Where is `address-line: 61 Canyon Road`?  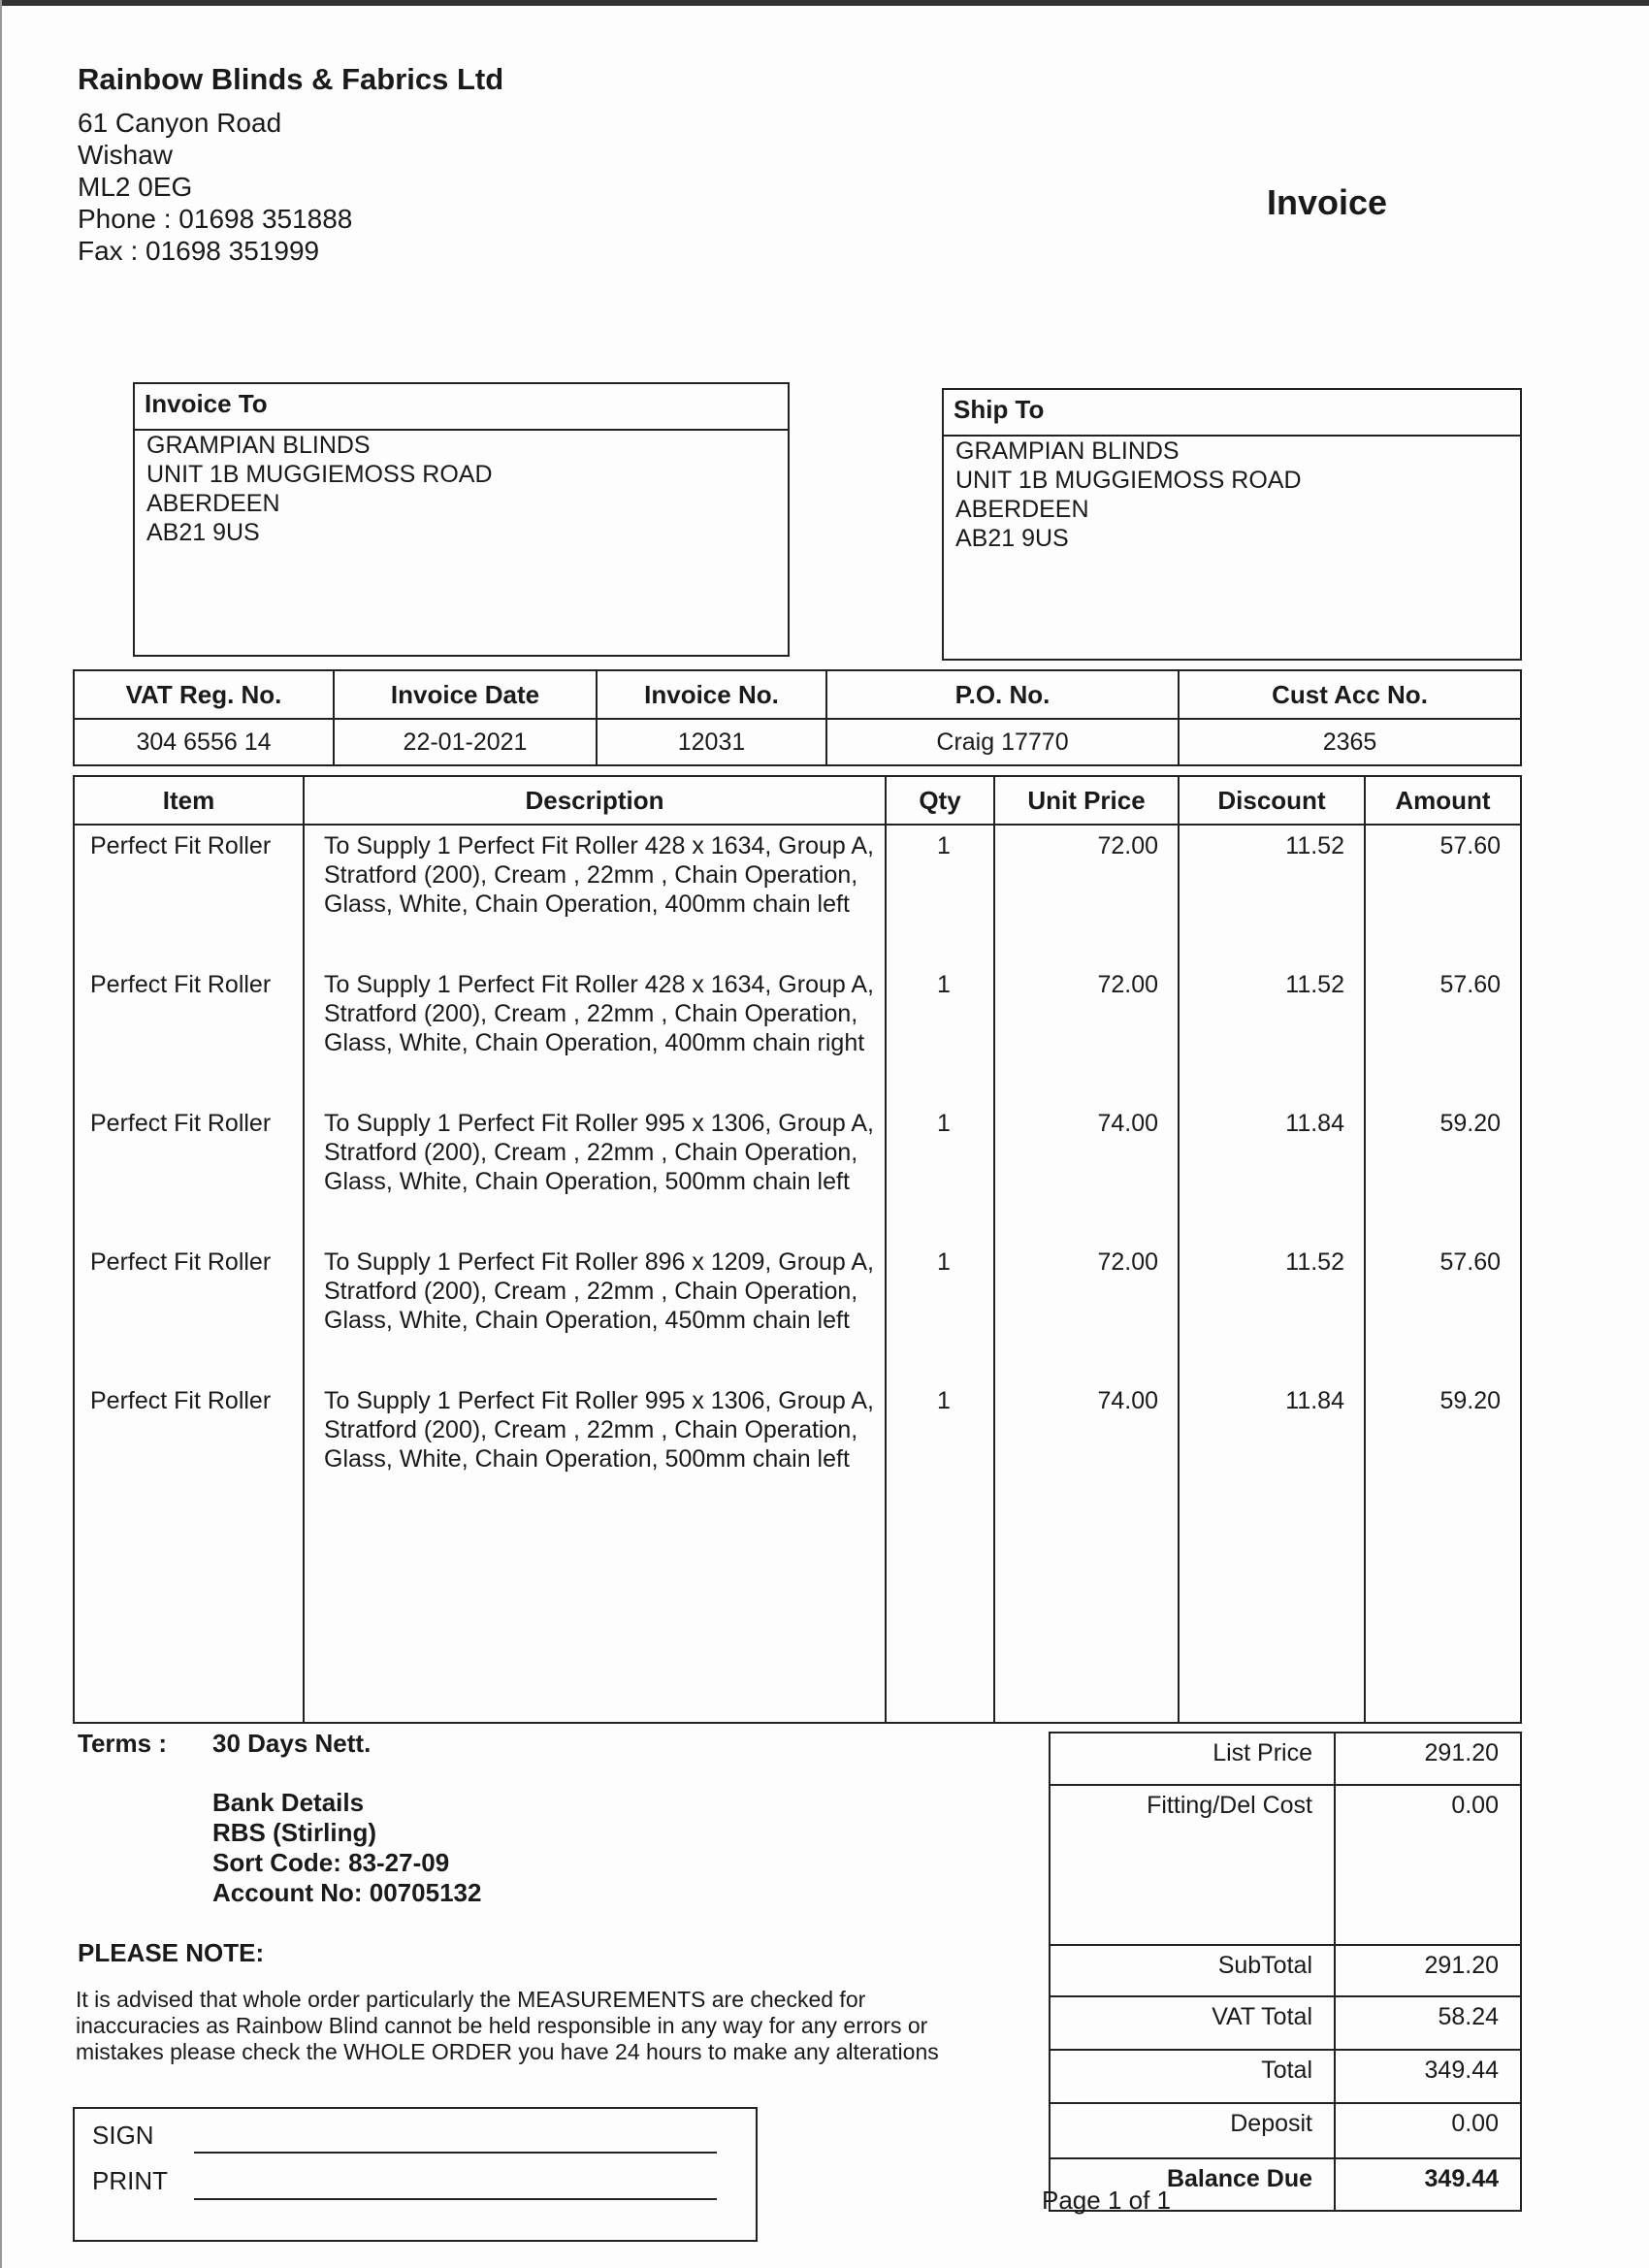
address-line: 61 Canyon Road is located at coordinates (180, 123).